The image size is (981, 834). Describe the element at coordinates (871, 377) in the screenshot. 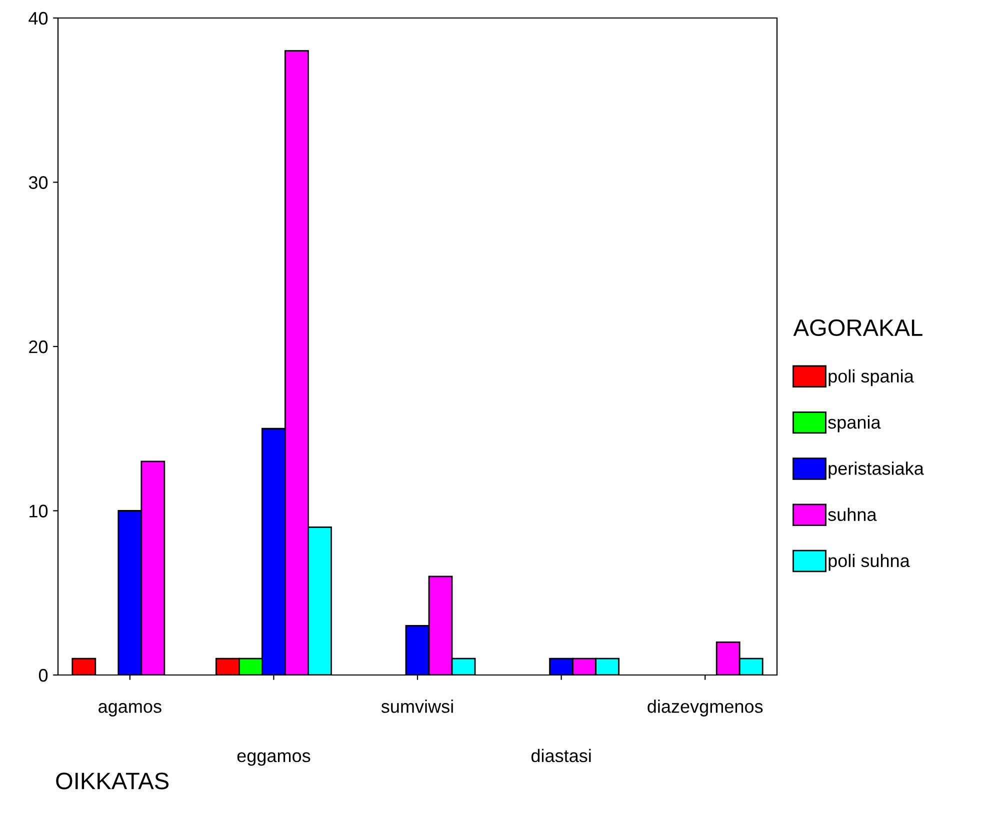

I see `legend-label: poli spania` at that location.